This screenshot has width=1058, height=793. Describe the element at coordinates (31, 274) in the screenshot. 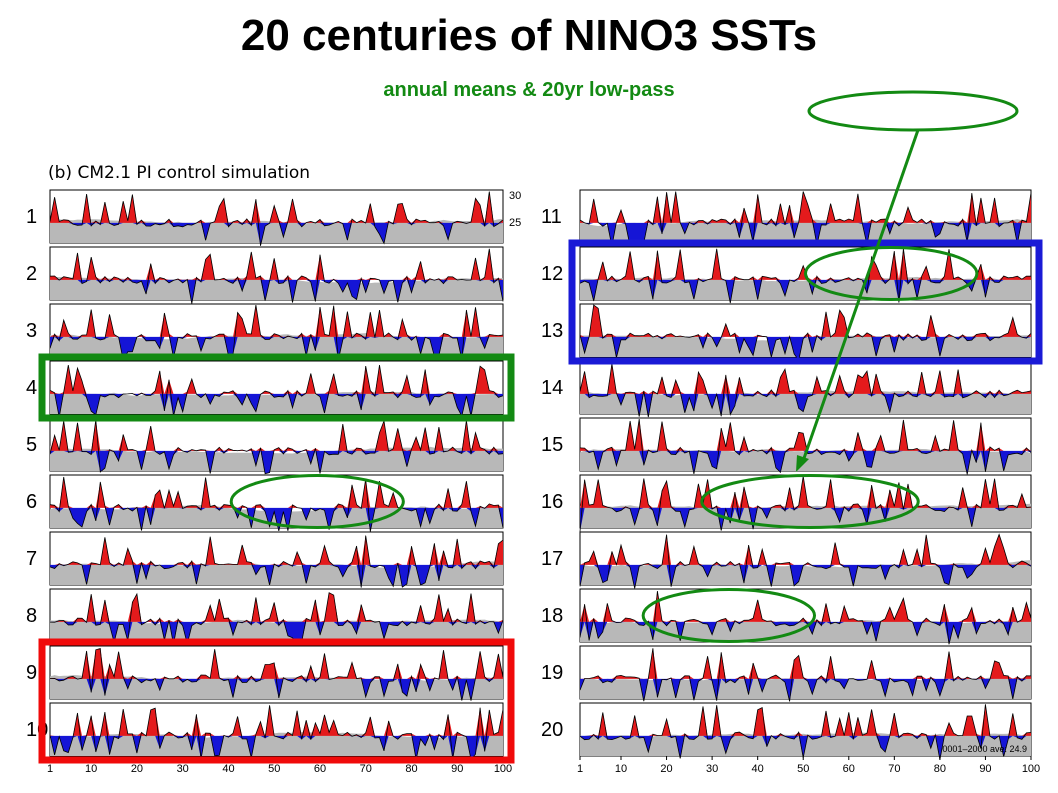

I see `century-label: 2` at that location.